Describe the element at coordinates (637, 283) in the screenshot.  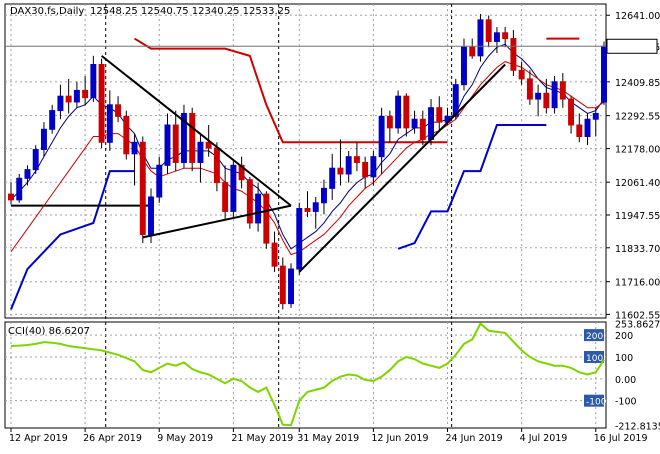
I see `price-tick-label: 11716.00` at that location.